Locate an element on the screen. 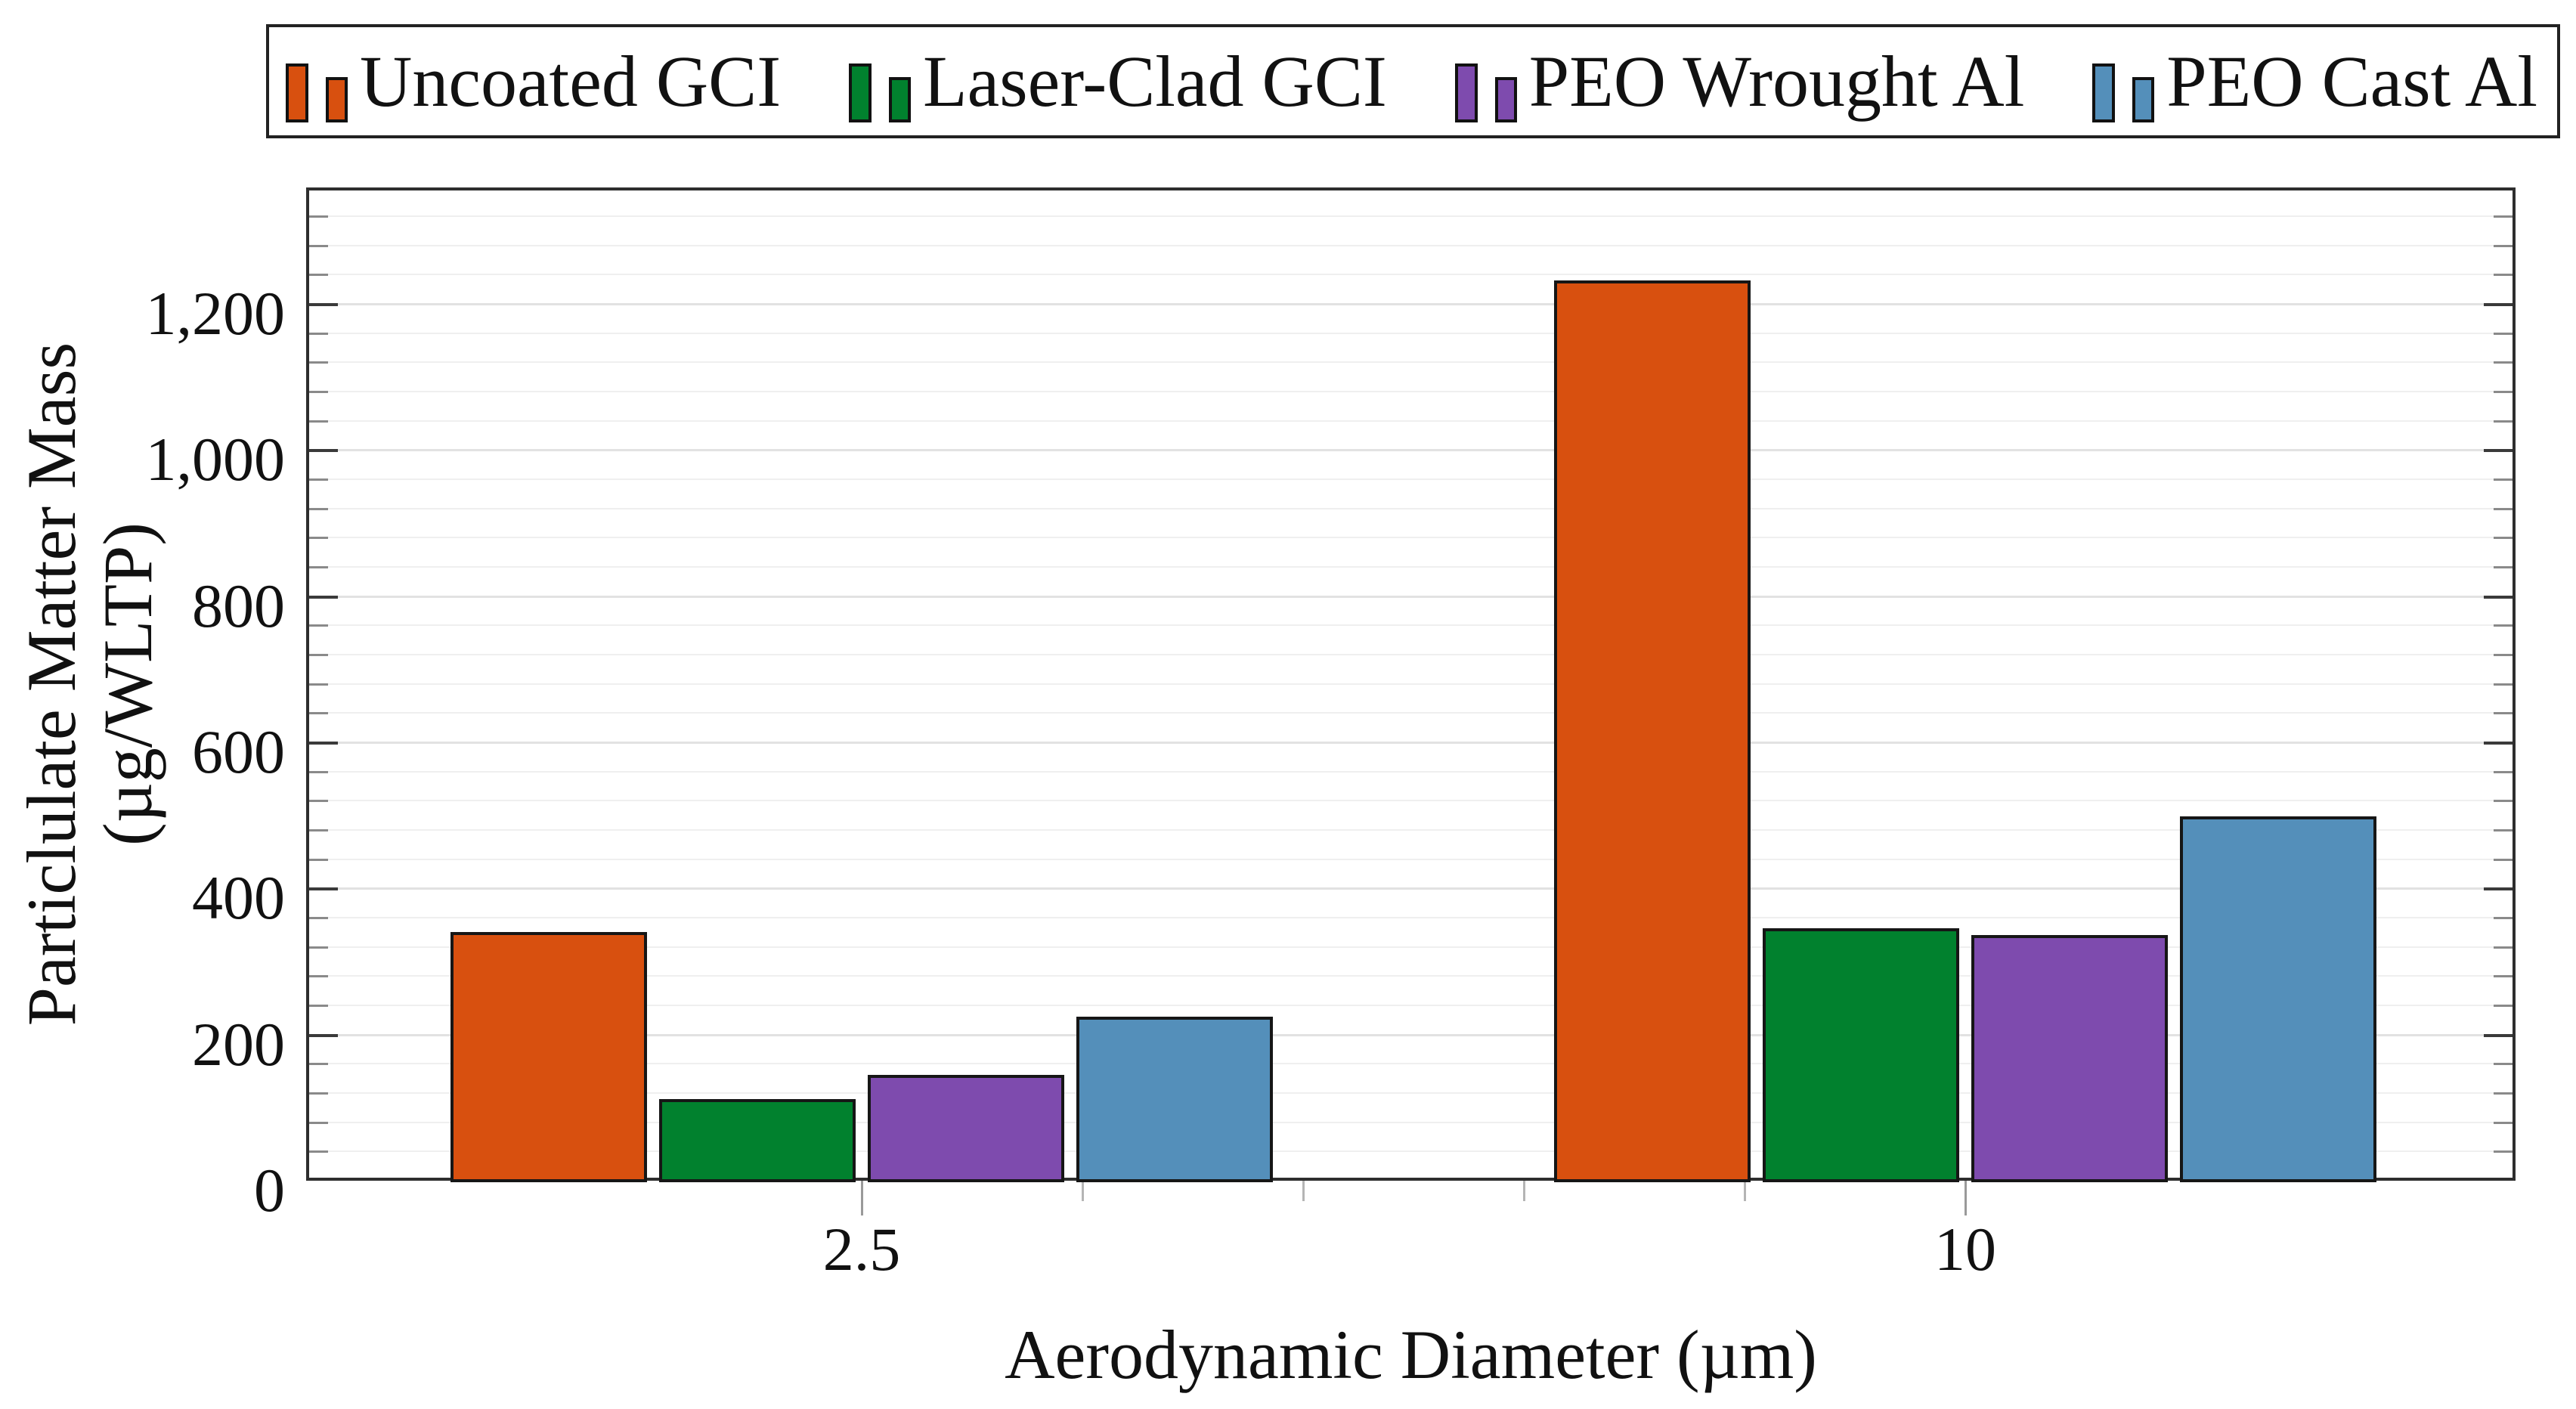 The image size is (2576, 1409). legend-item: Laser-Clad GCI is located at coordinates (1117, 83).